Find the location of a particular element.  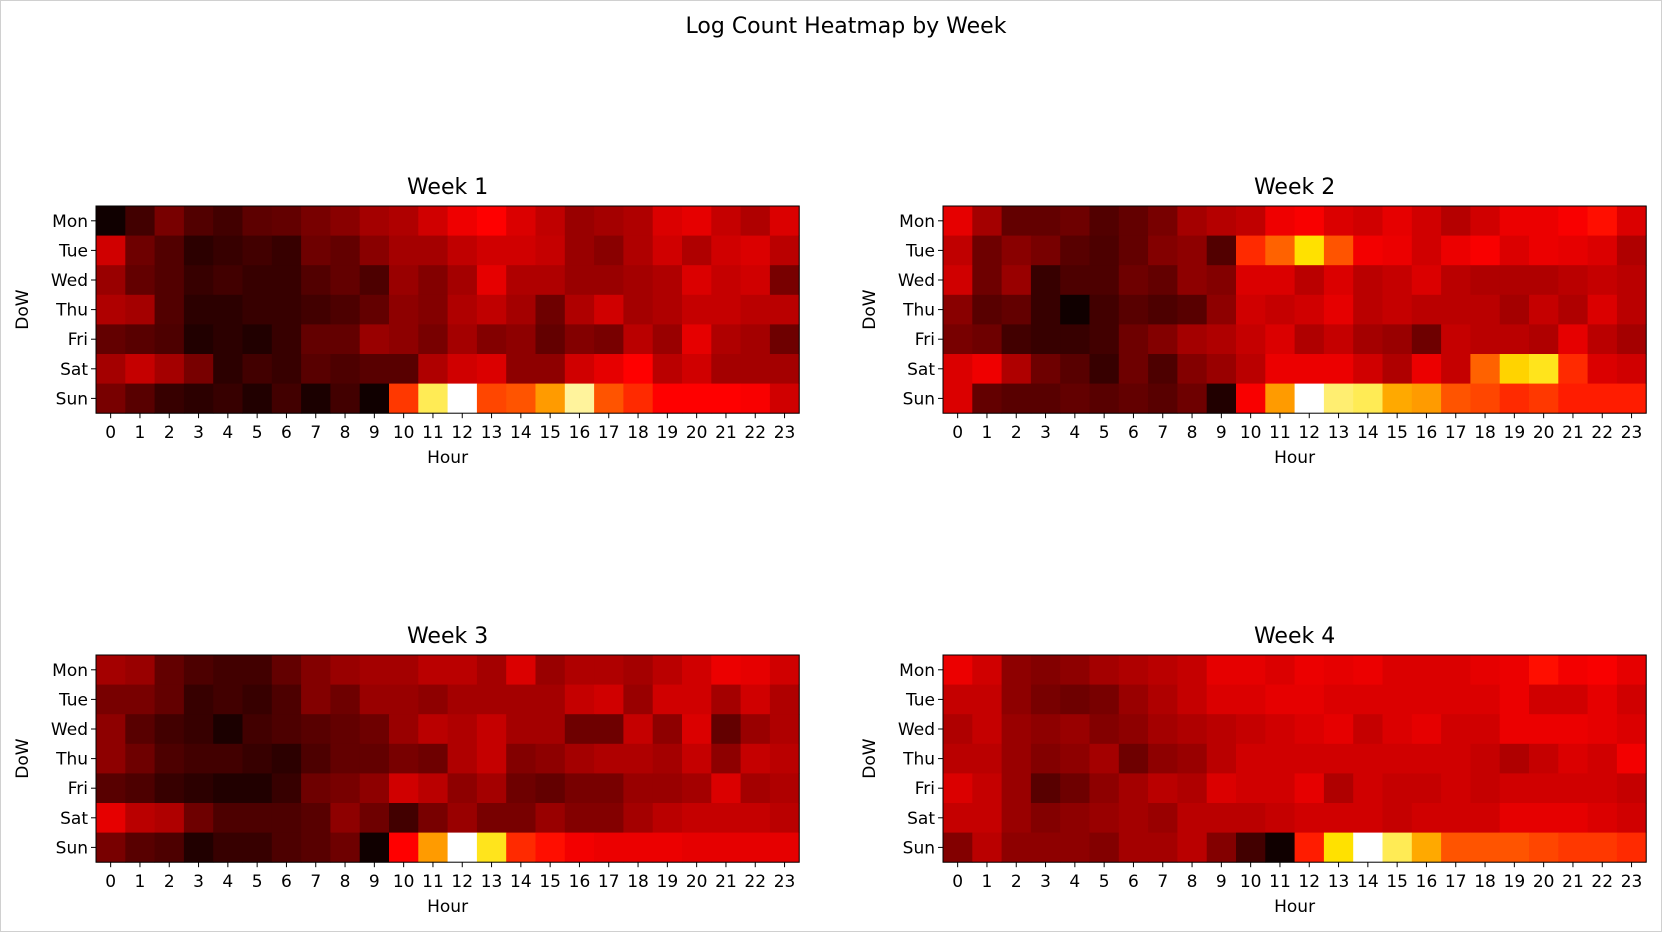

x-tick-label: 4 is located at coordinates (227, 433).